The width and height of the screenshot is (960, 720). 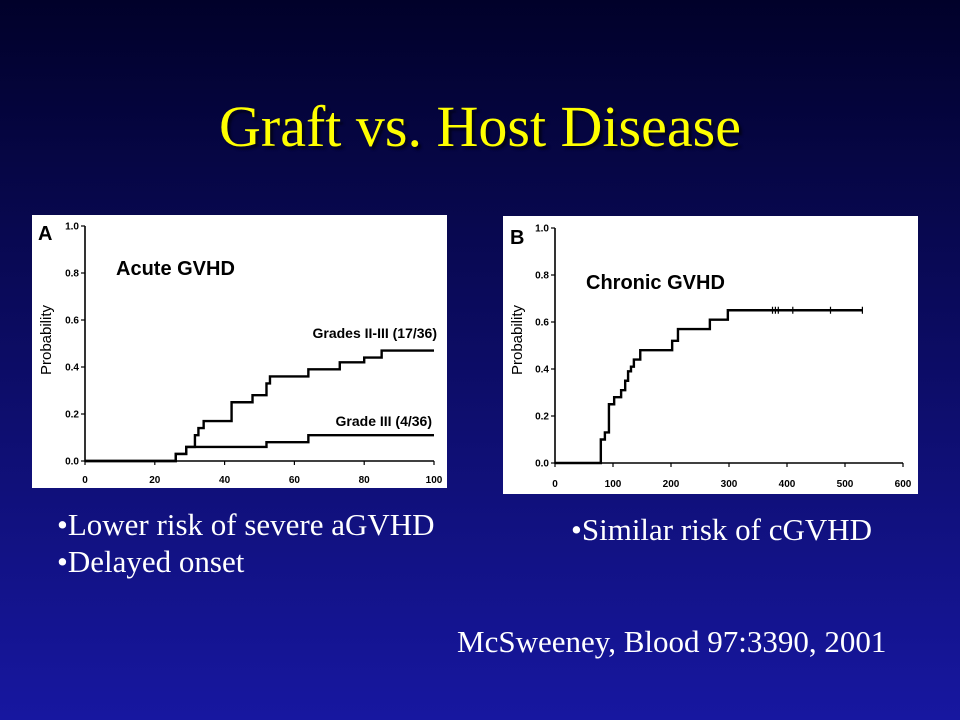 I want to click on bullet-delayed-onset: •Delayed onset, so click(x=151, y=561).